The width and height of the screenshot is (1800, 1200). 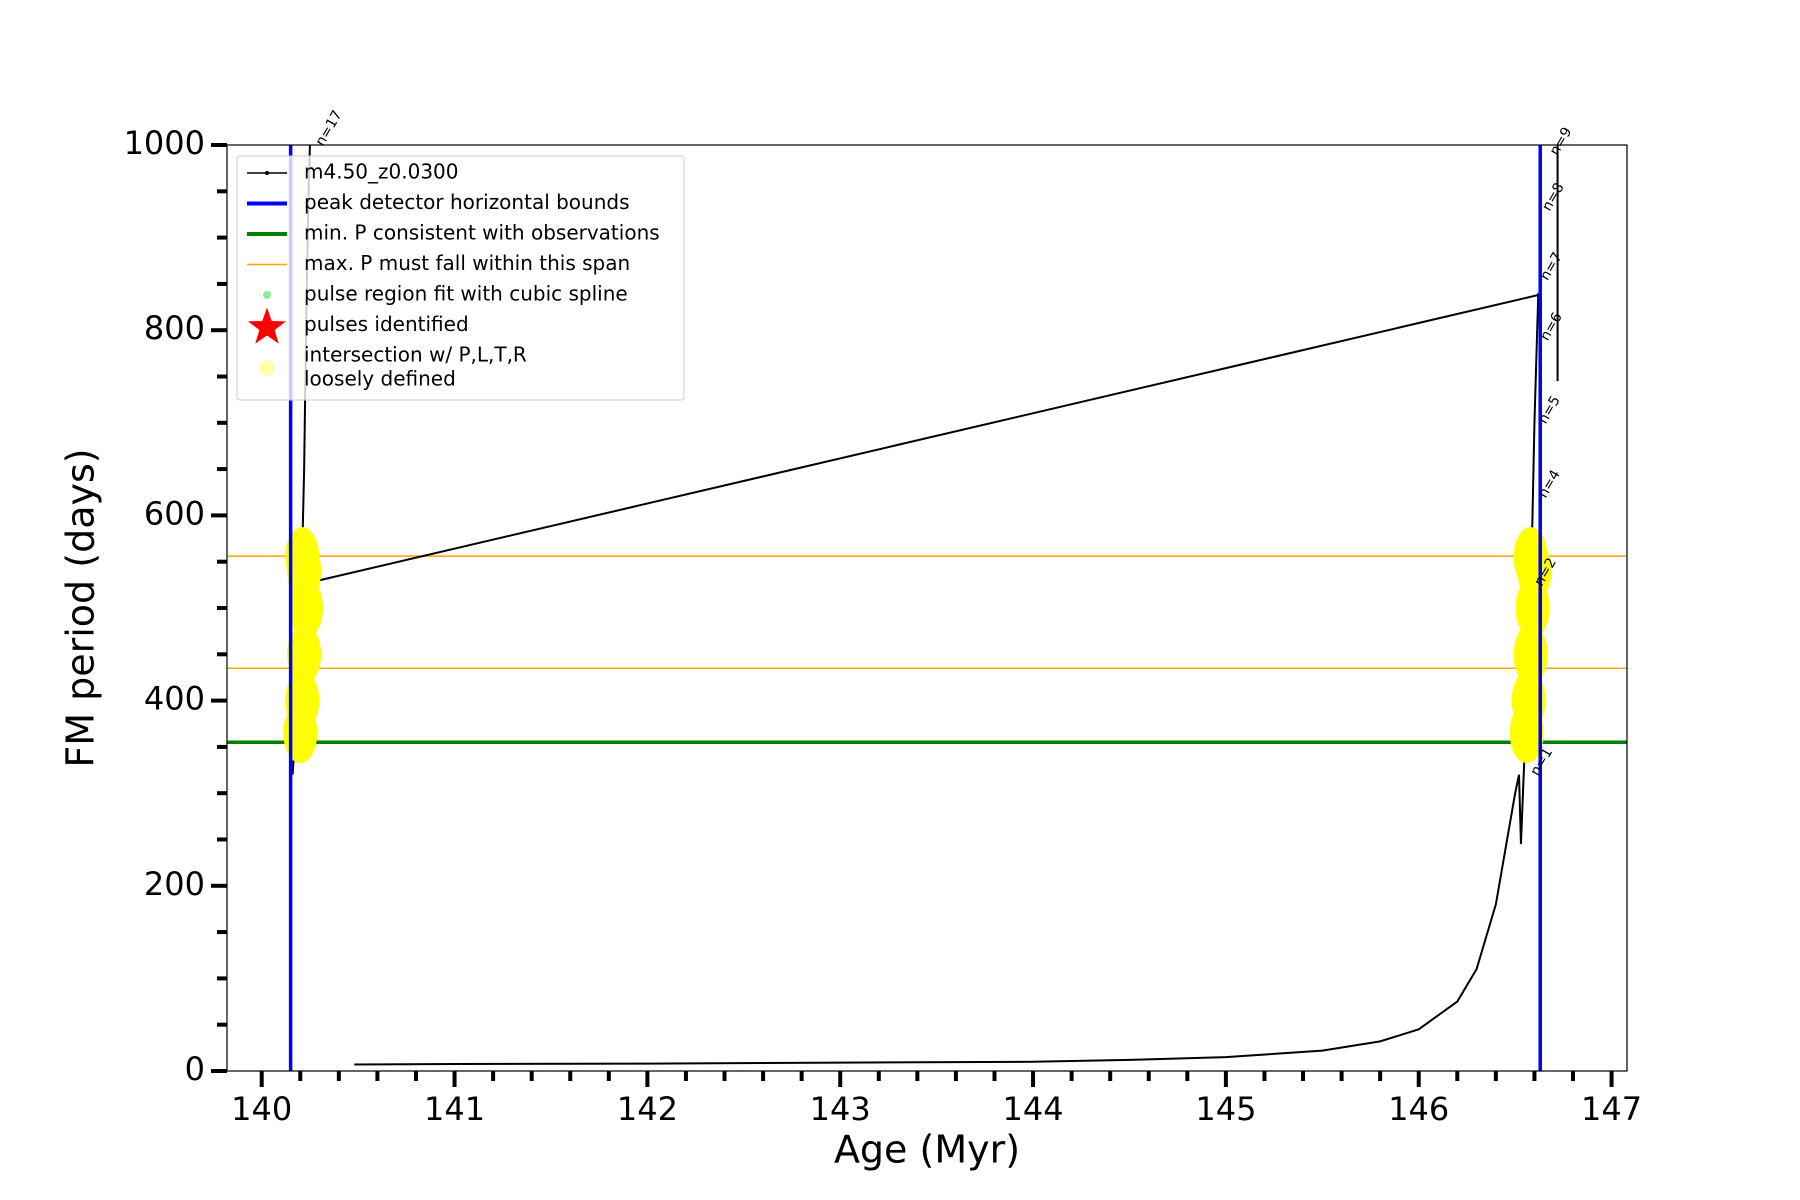 What do you see at coordinates (380, 379) in the screenshot?
I see `legend-label: loosely defined` at bounding box center [380, 379].